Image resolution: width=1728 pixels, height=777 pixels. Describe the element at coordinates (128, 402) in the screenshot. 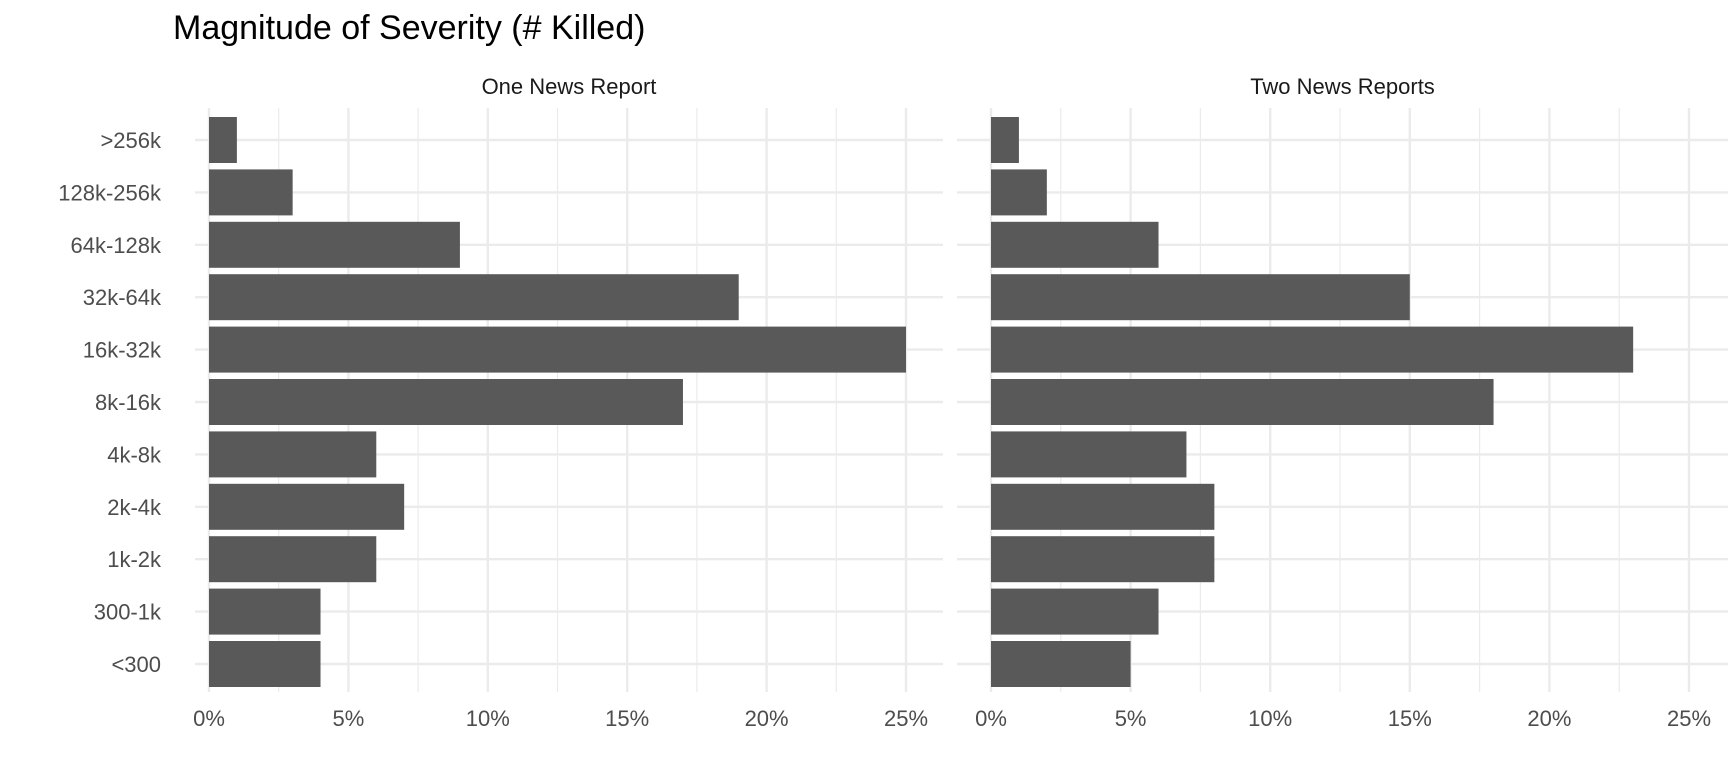

I see `y-tick-label: 8k-16k` at that location.